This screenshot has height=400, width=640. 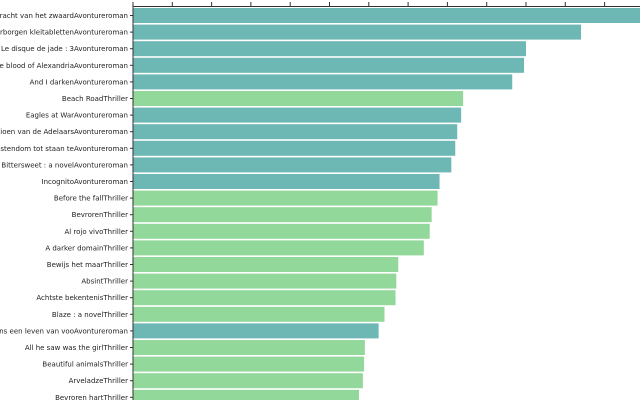 I want to click on category-label: Beach RoadThriller, so click(x=95, y=99).